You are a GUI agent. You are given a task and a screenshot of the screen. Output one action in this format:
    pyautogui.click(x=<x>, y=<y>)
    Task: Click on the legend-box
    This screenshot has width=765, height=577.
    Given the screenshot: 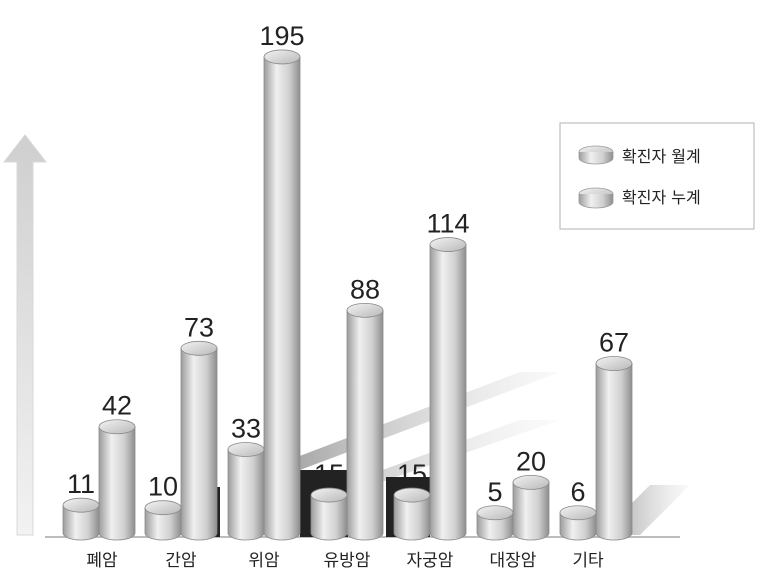 What is the action you would take?
    pyautogui.click(x=657, y=176)
    